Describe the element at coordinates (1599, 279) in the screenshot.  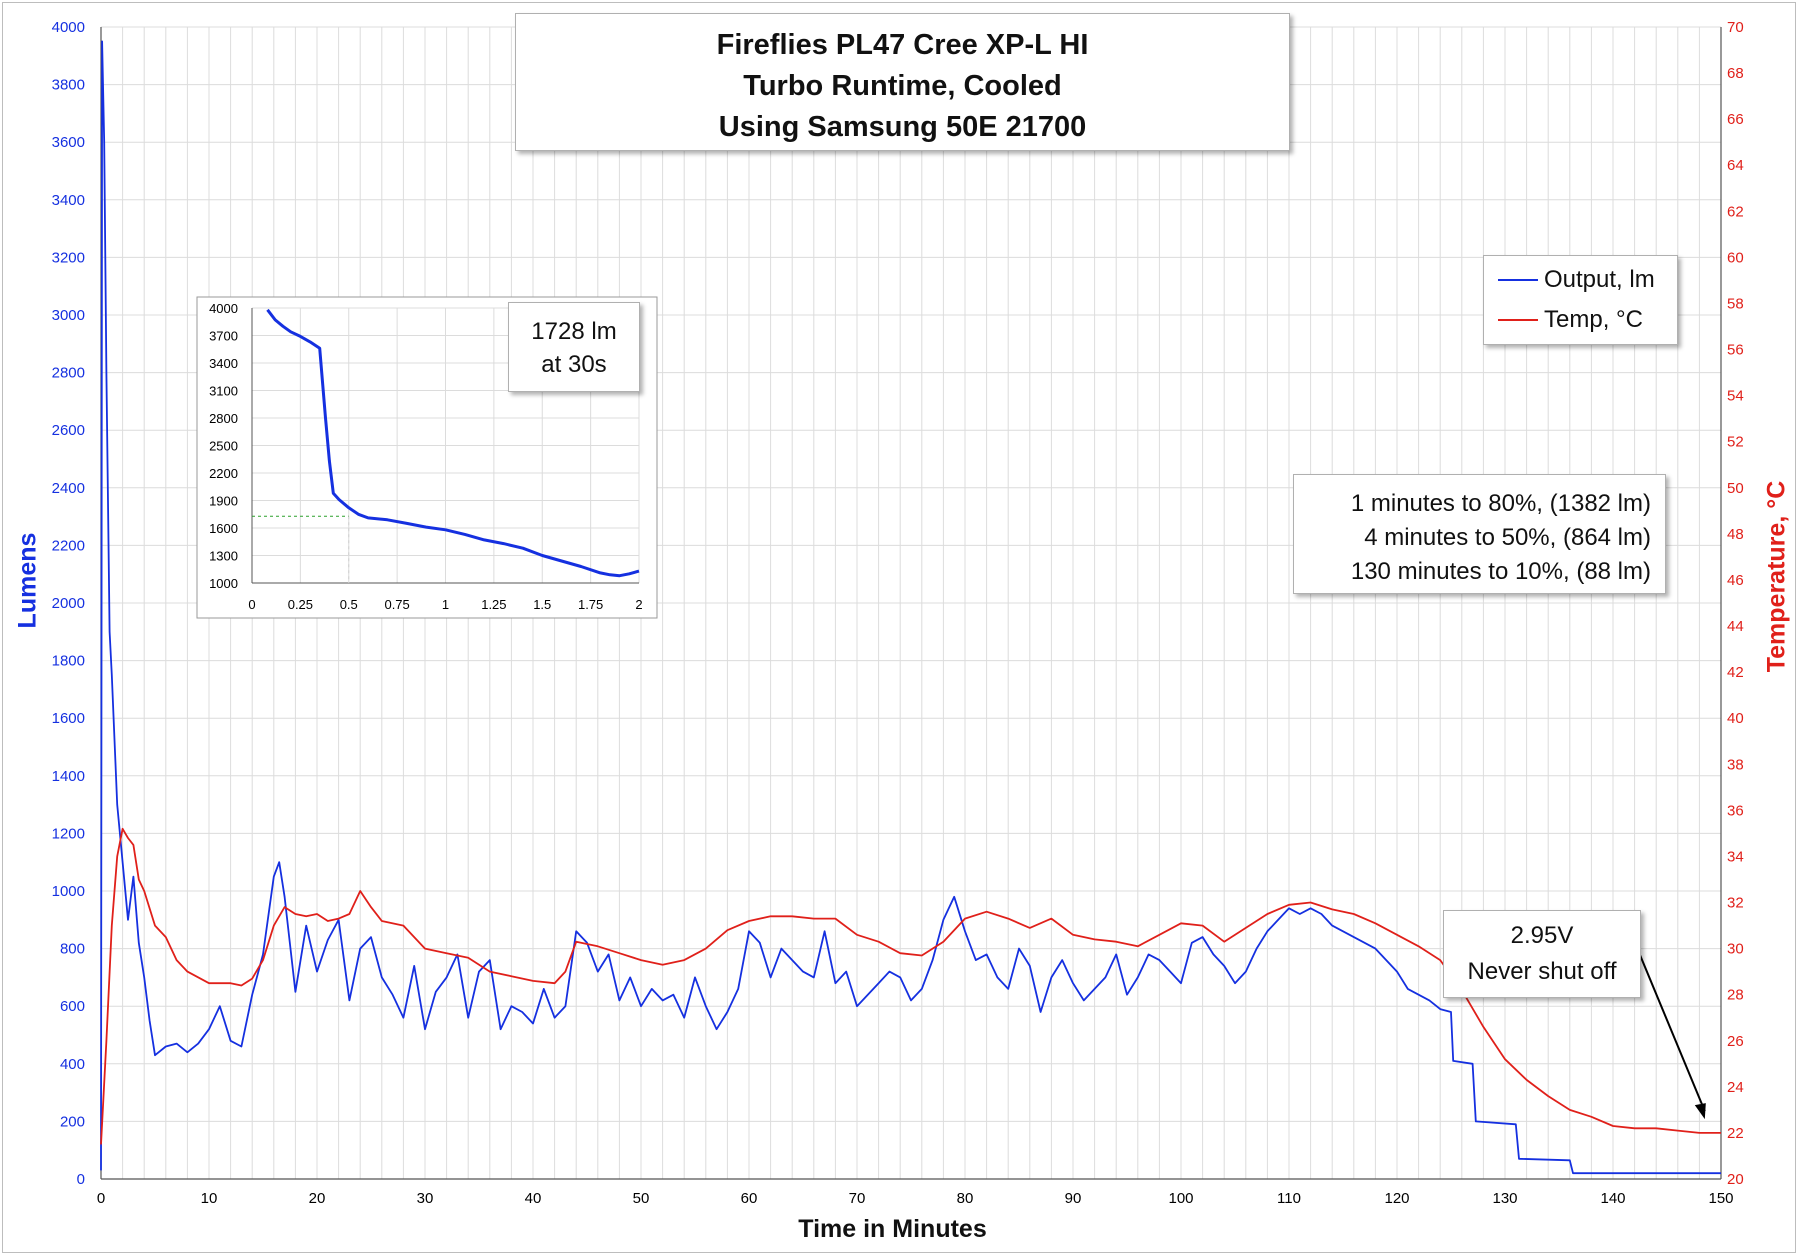
I see `legend-label-output: Output, lm` at that location.